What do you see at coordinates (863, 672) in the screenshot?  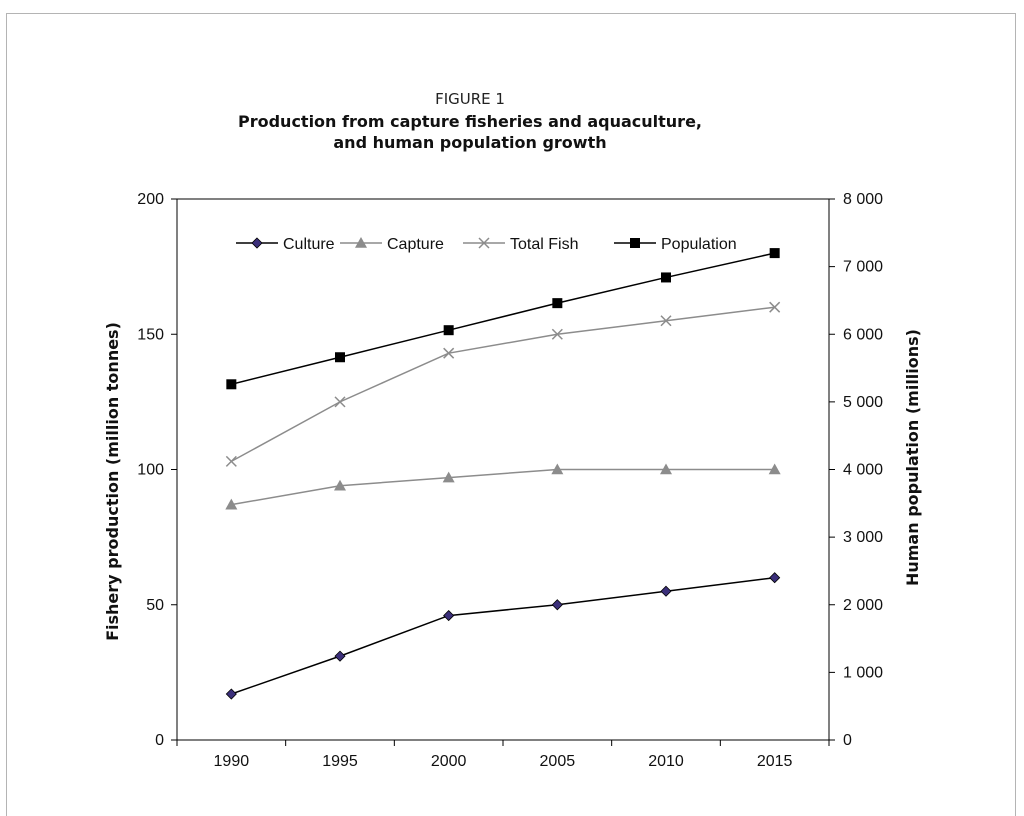 I see `right-y-tick-label: 1 000` at bounding box center [863, 672].